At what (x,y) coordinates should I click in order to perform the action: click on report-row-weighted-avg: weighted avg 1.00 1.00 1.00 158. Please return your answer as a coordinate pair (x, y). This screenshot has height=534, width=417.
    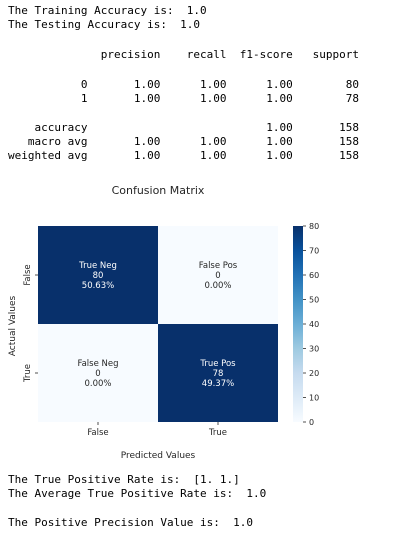
    Looking at the image, I should click on (183, 155).